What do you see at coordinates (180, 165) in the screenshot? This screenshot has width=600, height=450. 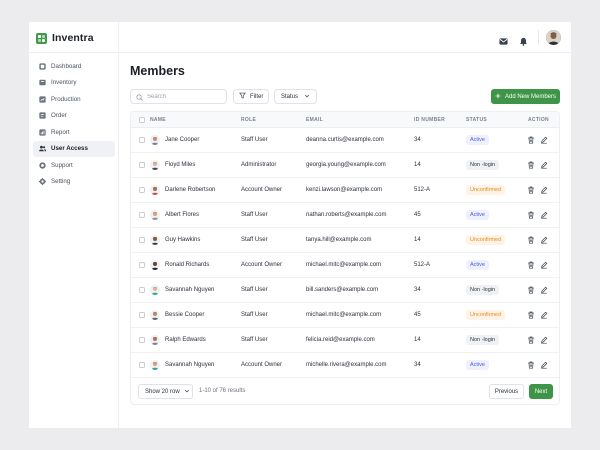 I see `member-name: Floyd Miles` at bounding box center [180, 165].